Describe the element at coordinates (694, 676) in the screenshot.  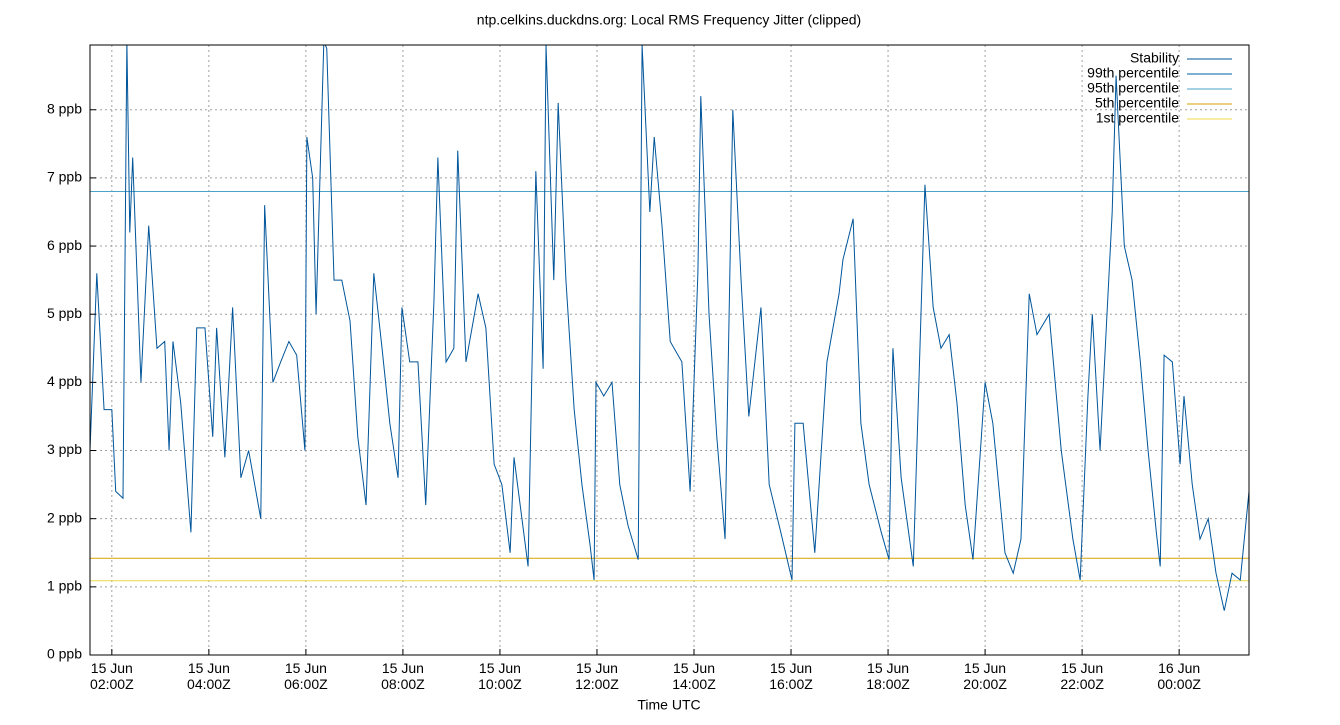
I see `x-tick-label: 15 Jun 14:00Z` at that location.